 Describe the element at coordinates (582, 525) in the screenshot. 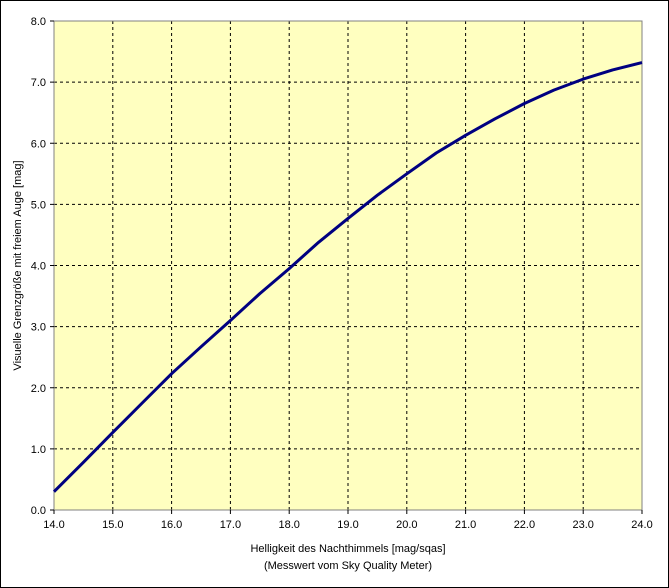

I see `x-tick-label: 23.0` at that location.